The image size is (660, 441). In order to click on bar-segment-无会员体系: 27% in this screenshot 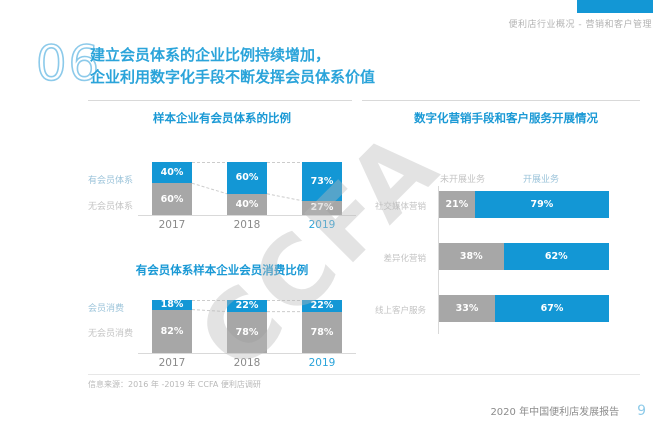, I will do `click(322, 207)`.